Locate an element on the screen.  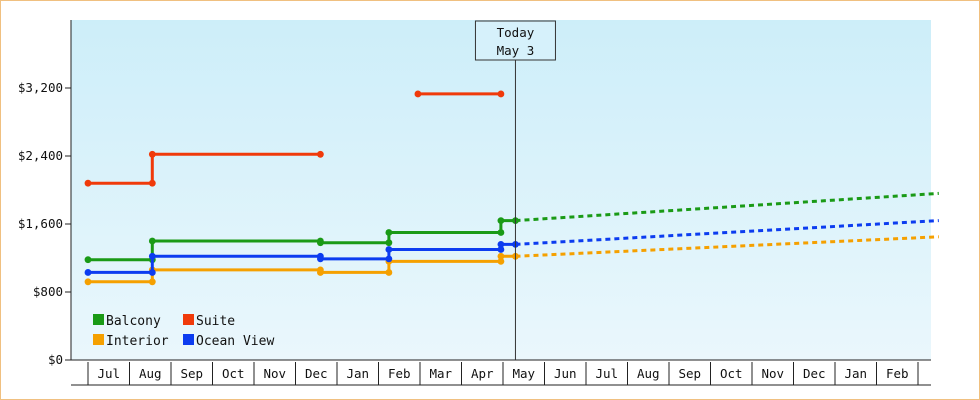
y-tick-label: $800 is located at coordinates (48, 291).